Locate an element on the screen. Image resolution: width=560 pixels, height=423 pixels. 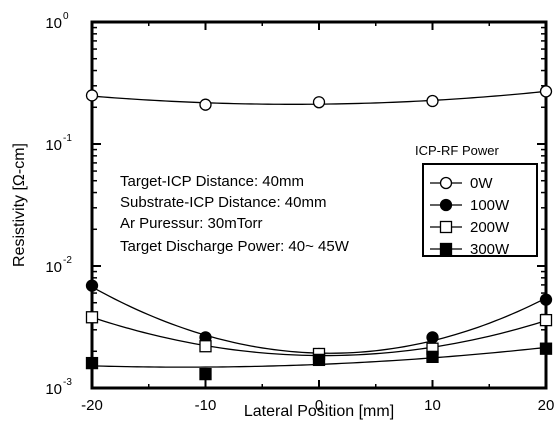
x-tick-label: 0 is located at coordinates (319, 405).